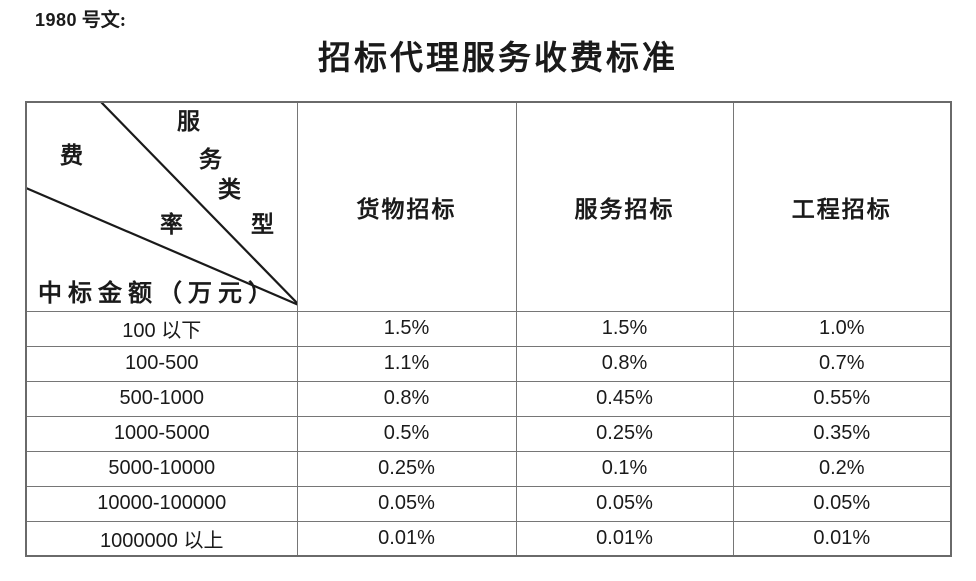 The height and width of the screenshot is (581, 976). I want to click on table-row: 500-1000 0.8% 0.45% 0.55%, so click(488, 398).